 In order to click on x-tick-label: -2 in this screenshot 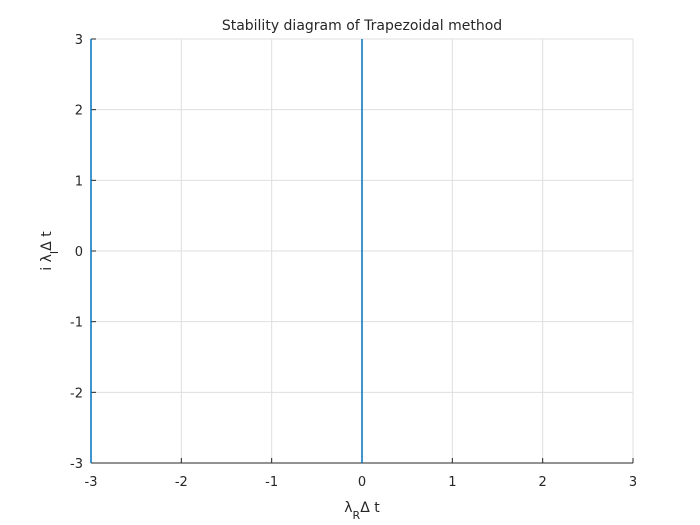, I will do `click(181, 482)`.